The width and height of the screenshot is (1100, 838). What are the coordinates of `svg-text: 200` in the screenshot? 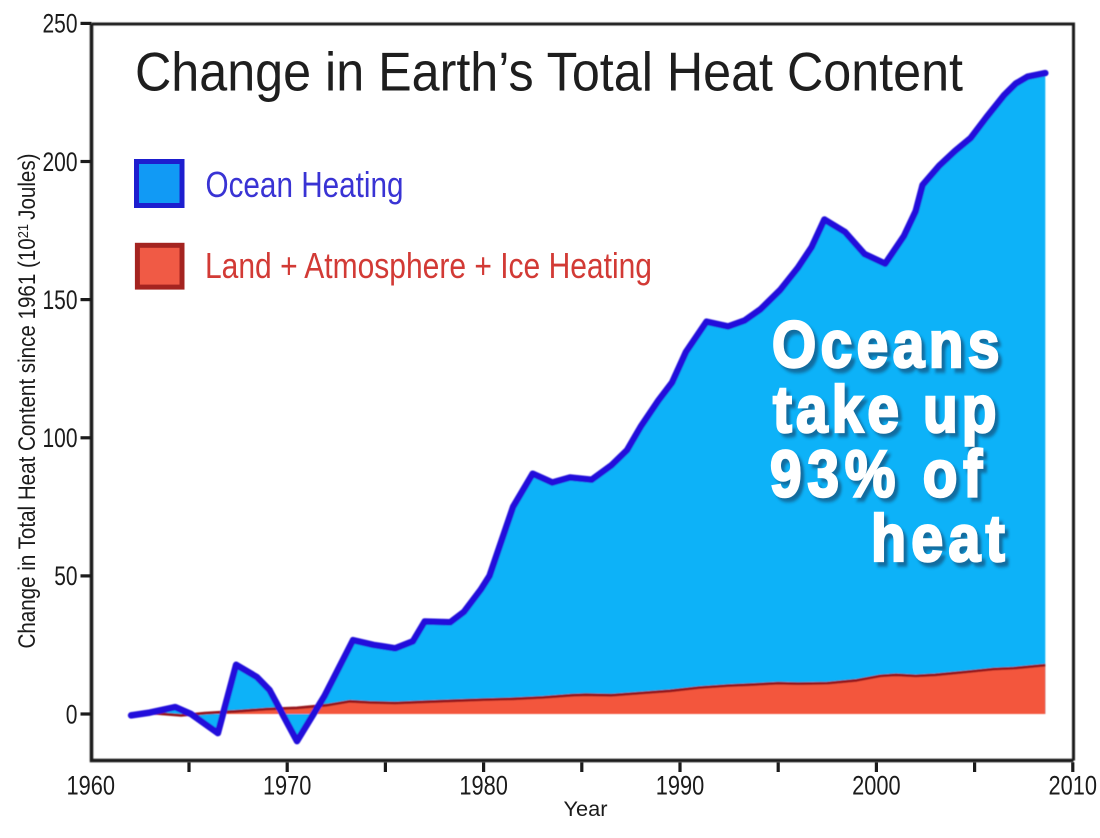 It's located at (60, 162).